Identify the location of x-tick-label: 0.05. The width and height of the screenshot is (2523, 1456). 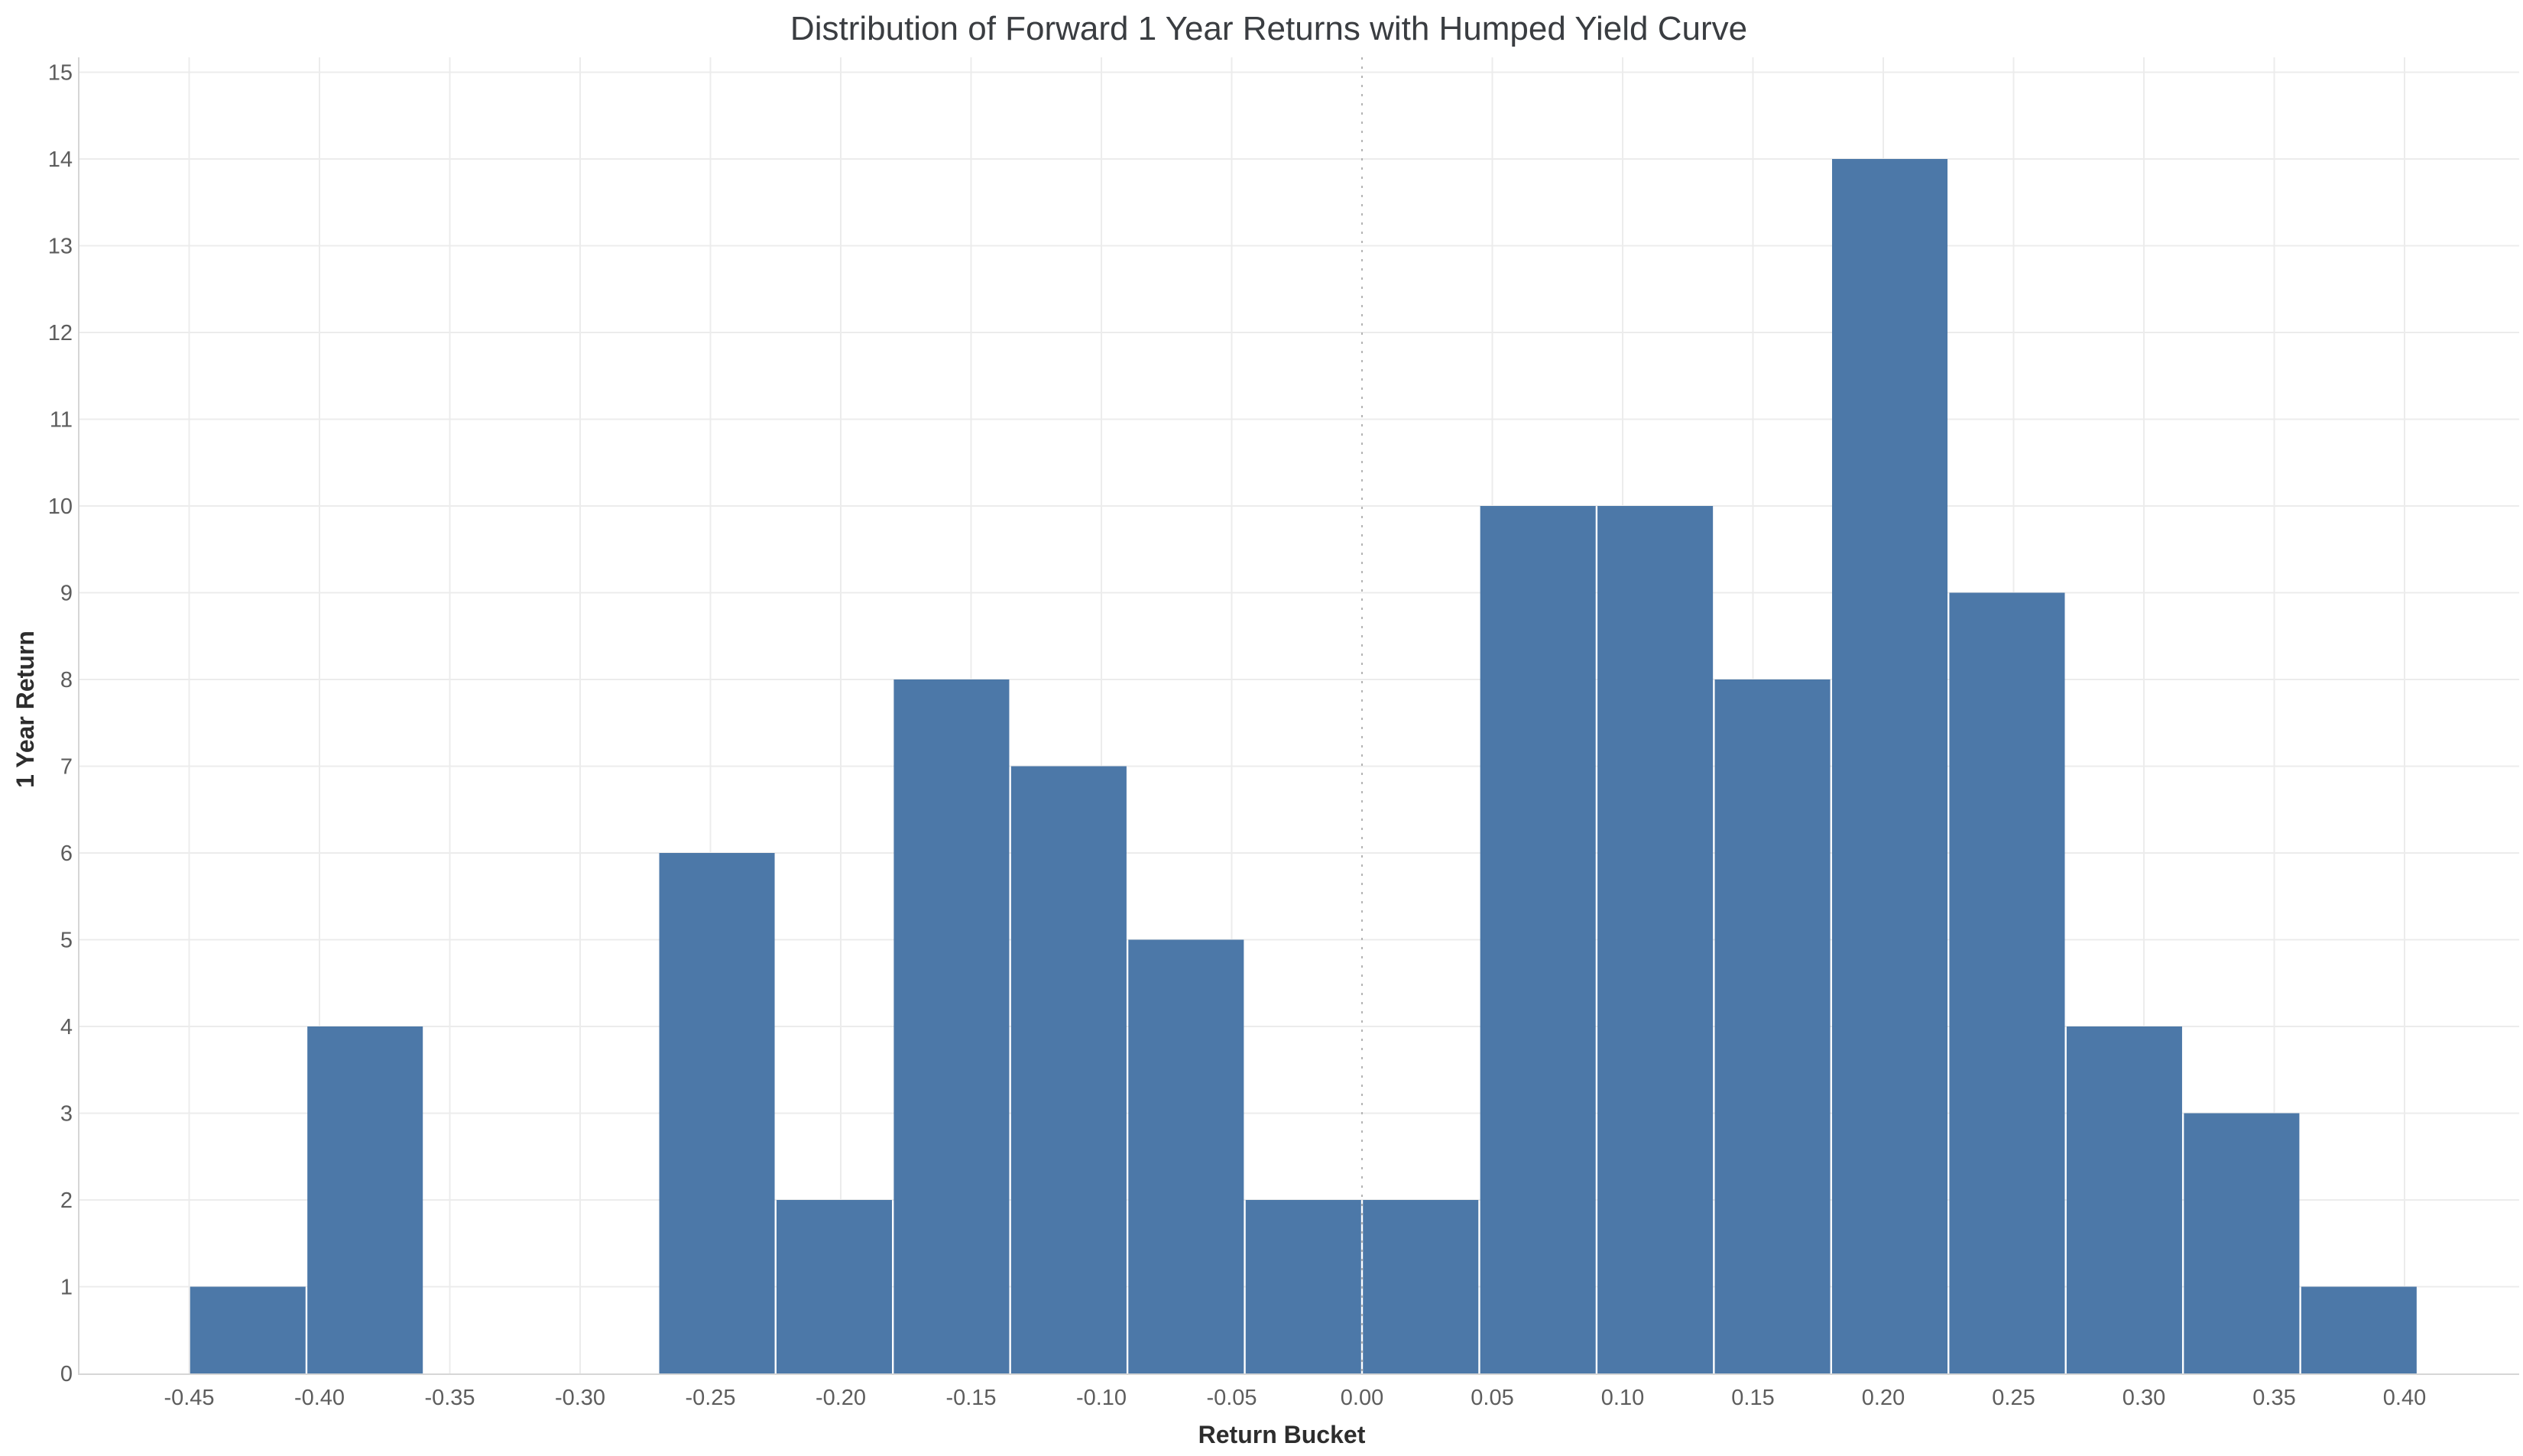
(1492, 1398).